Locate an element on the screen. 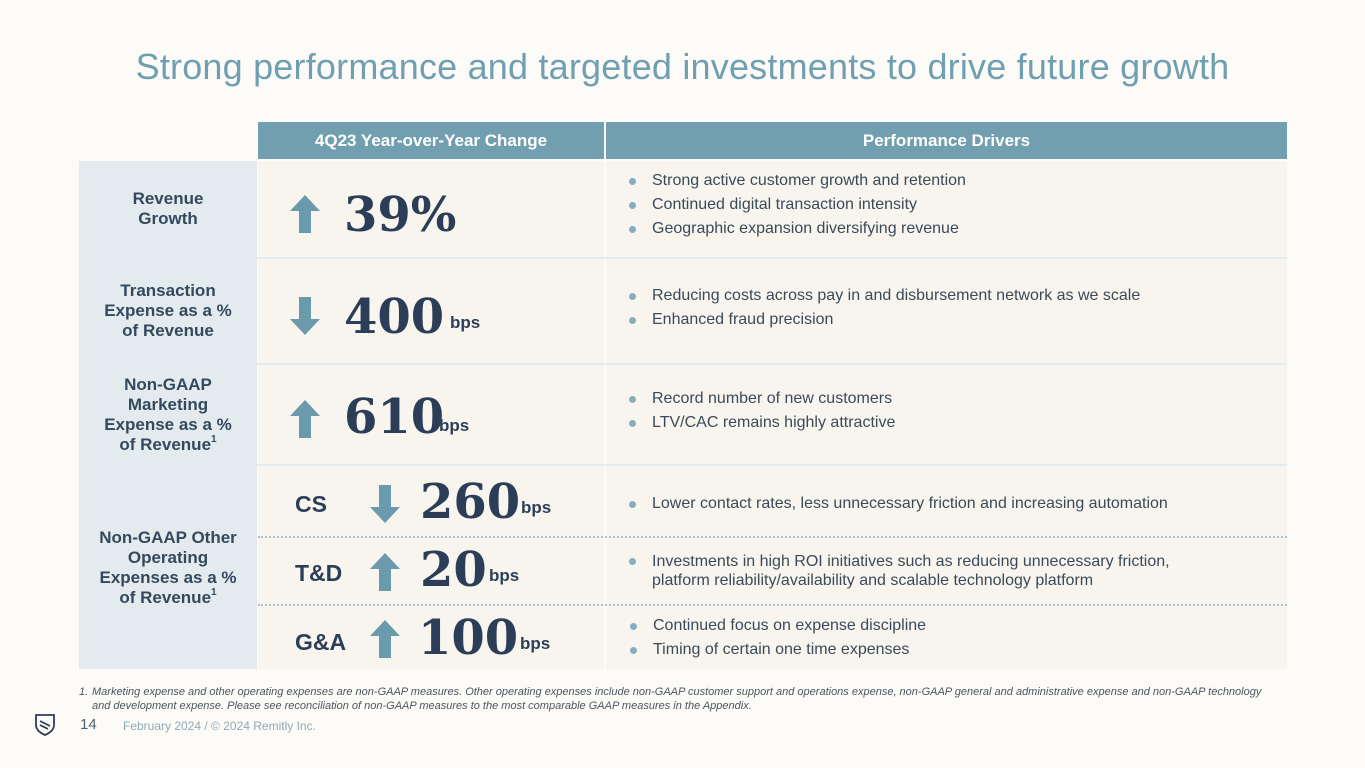 The image size is (1365, 768). row-label-transaction-expense: Transaction Expense as a % of Revenue is located at coordinates (168, 311).